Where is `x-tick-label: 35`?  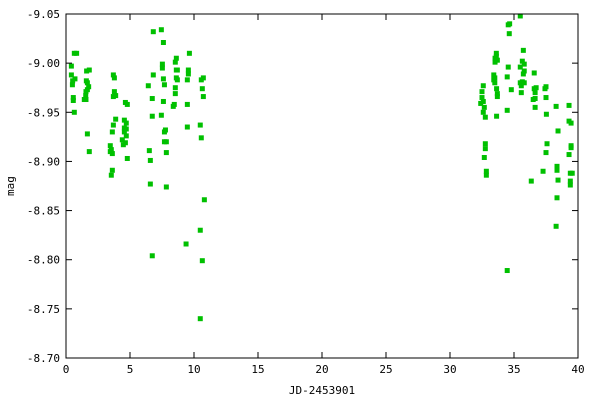
x-tick-label: 35 is located at coordinates (513, 369).